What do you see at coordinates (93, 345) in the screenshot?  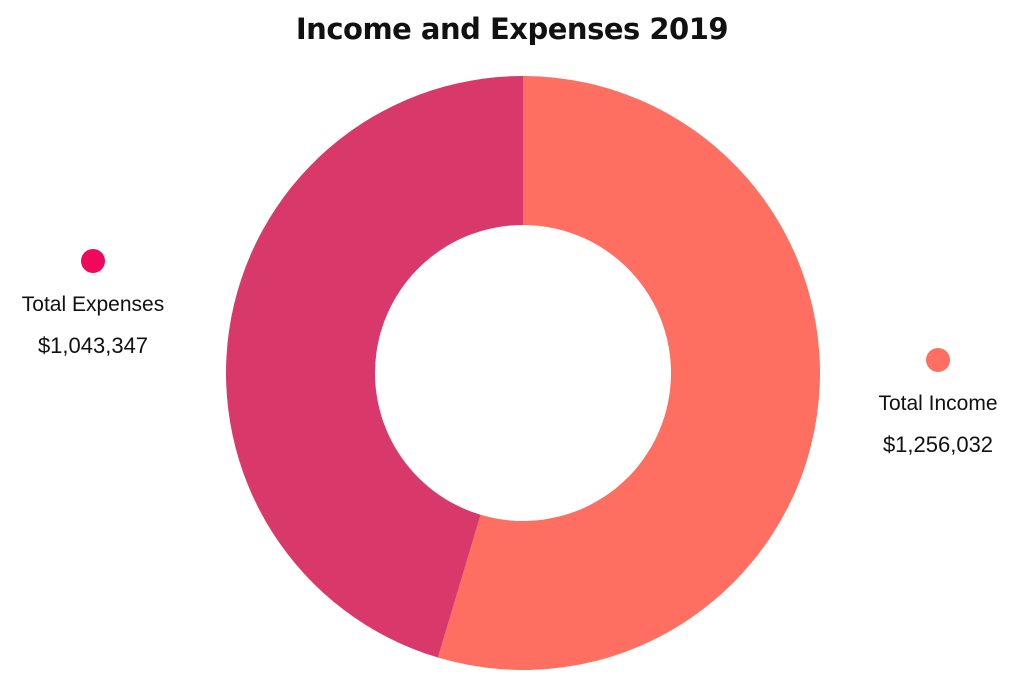 I see `data-label-expenses: $1,043,347` at bounding box center [93, 345].